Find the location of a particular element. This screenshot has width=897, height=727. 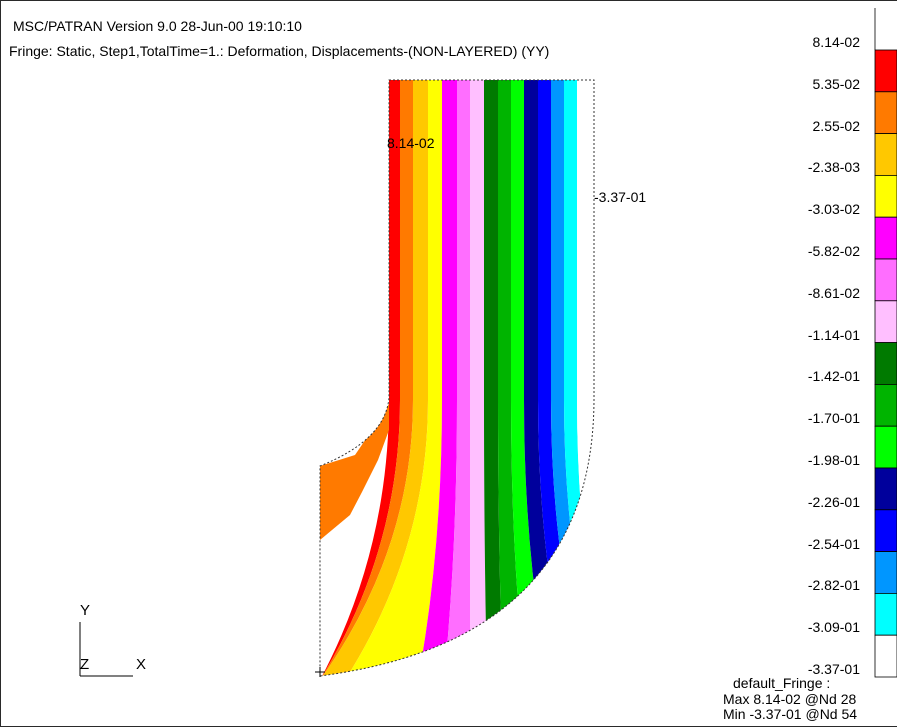

legend-value: -2.82-01 is located at coordinates (833, 585).